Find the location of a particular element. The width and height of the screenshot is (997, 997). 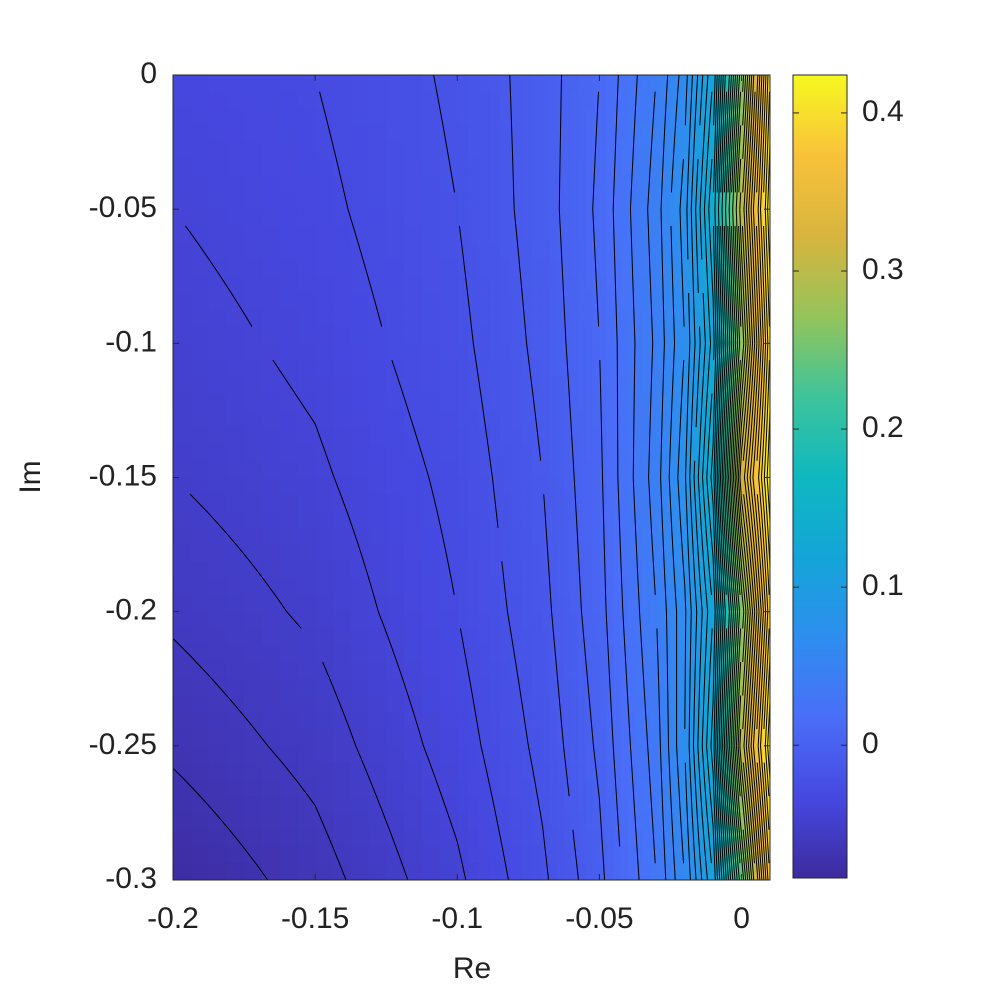

x-tick-label: -0.05 is located at coordinates (599, 918).